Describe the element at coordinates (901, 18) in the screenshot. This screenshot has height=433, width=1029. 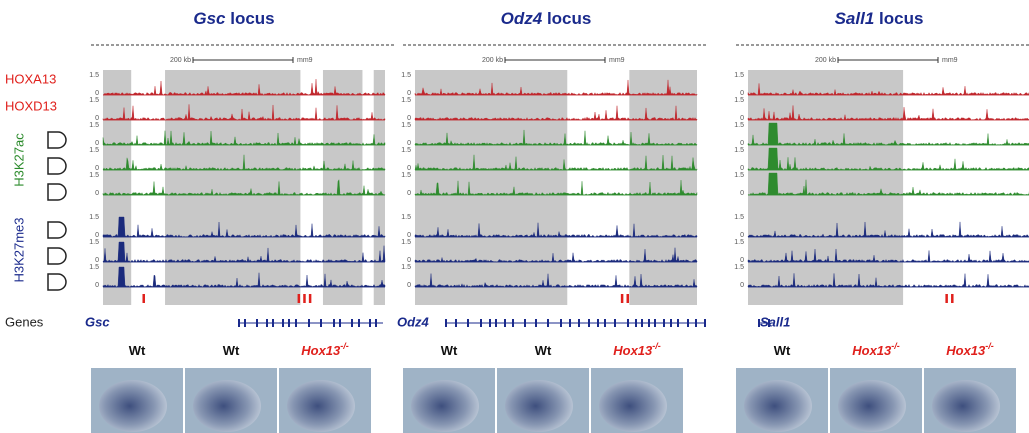
I see `title-suffix: locus` at that location.